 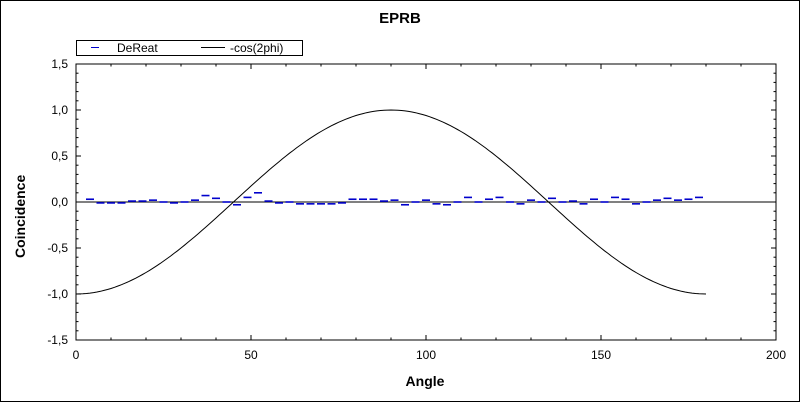 I want to click on legend-swatch-dereat, so click(x=95, y=47).